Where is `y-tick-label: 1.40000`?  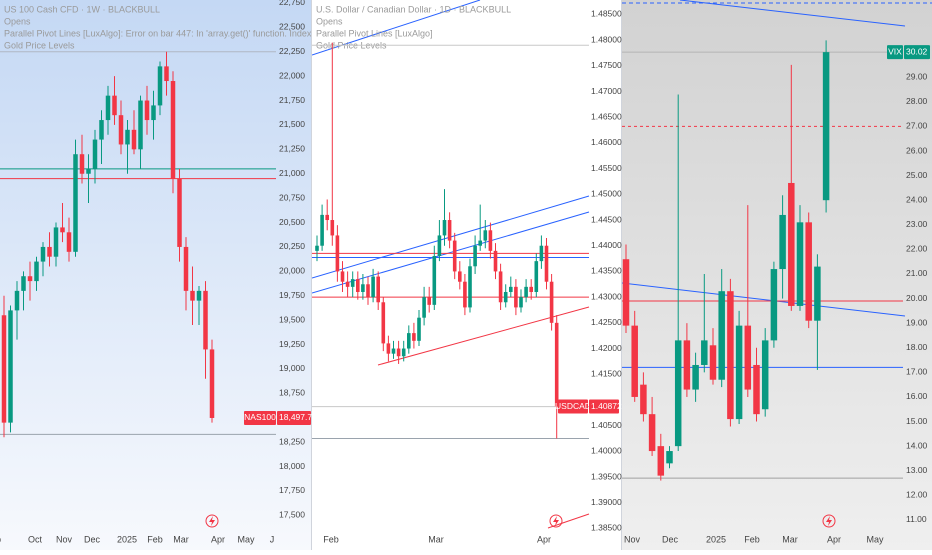
y-tick-label: 1.40000 is located at coordinates (606, 451).